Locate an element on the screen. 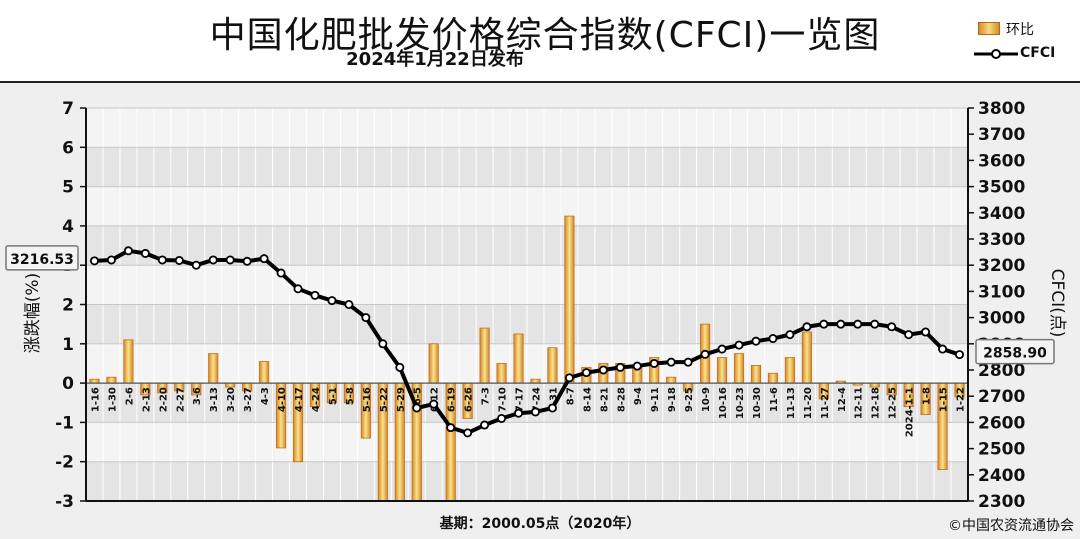 The width and height of the screenshot is (1080, 539). x-tick-label: 10-9 is located at coordinates (706, 399).